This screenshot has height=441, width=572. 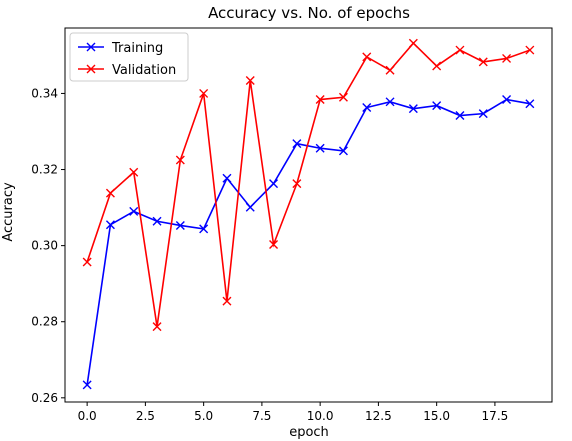 I want to click on y-axis-label: Accuracy, so click(x=8, y=212).